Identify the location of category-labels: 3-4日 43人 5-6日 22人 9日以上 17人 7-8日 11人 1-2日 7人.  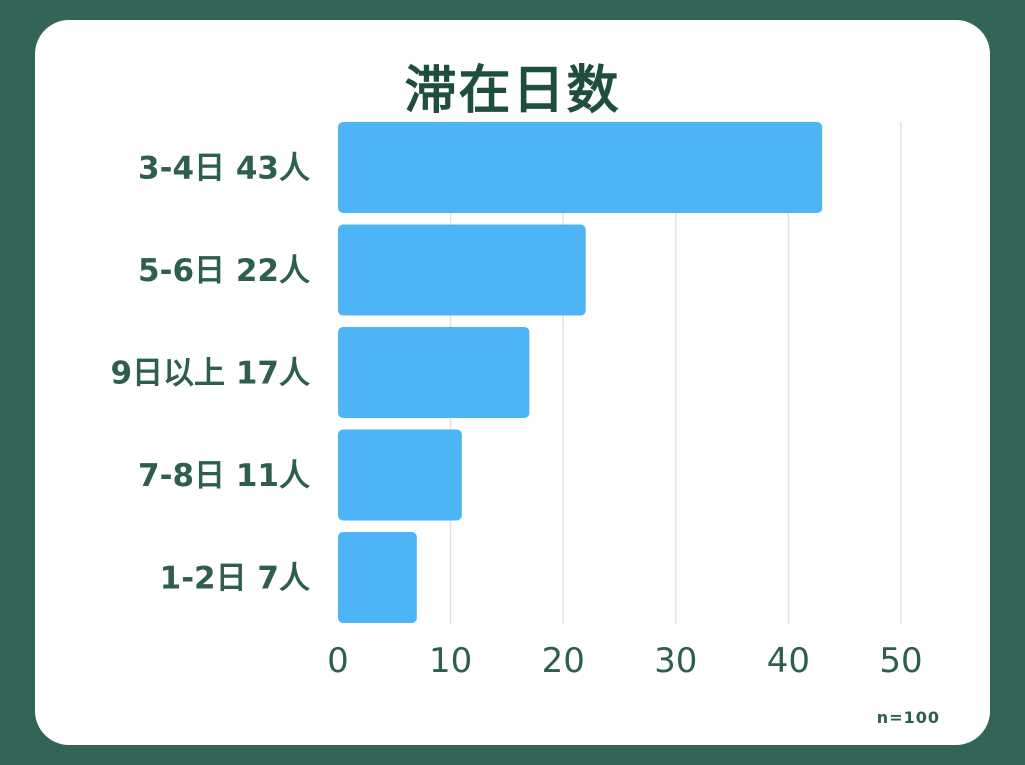
(210, 374).